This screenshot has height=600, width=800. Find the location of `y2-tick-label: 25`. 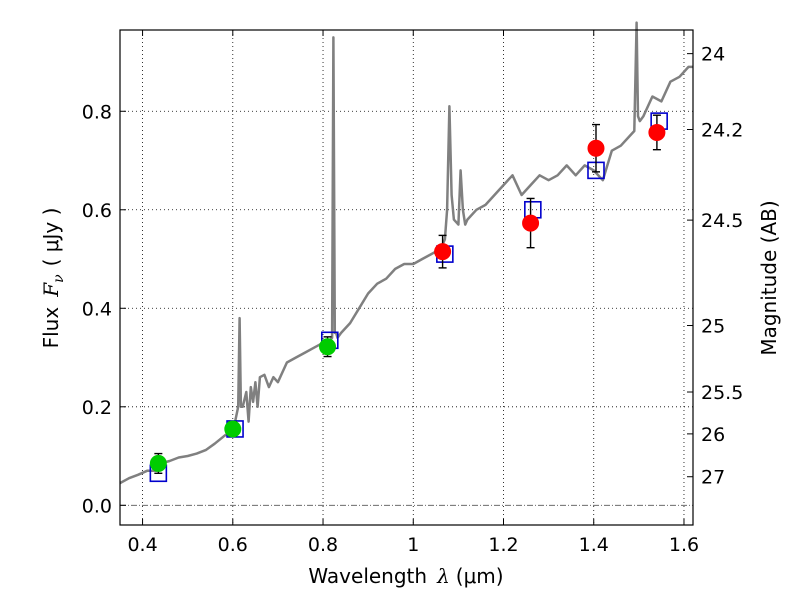

y2-tick-label: 25 is located at coordinates (713, 327).